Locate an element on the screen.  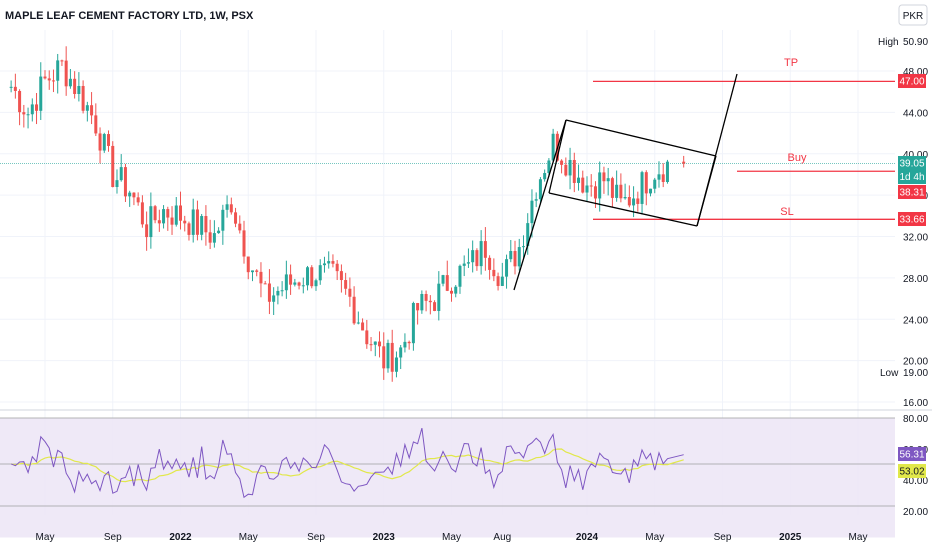
currency-label: PKR is located at coordinates (913, 16).